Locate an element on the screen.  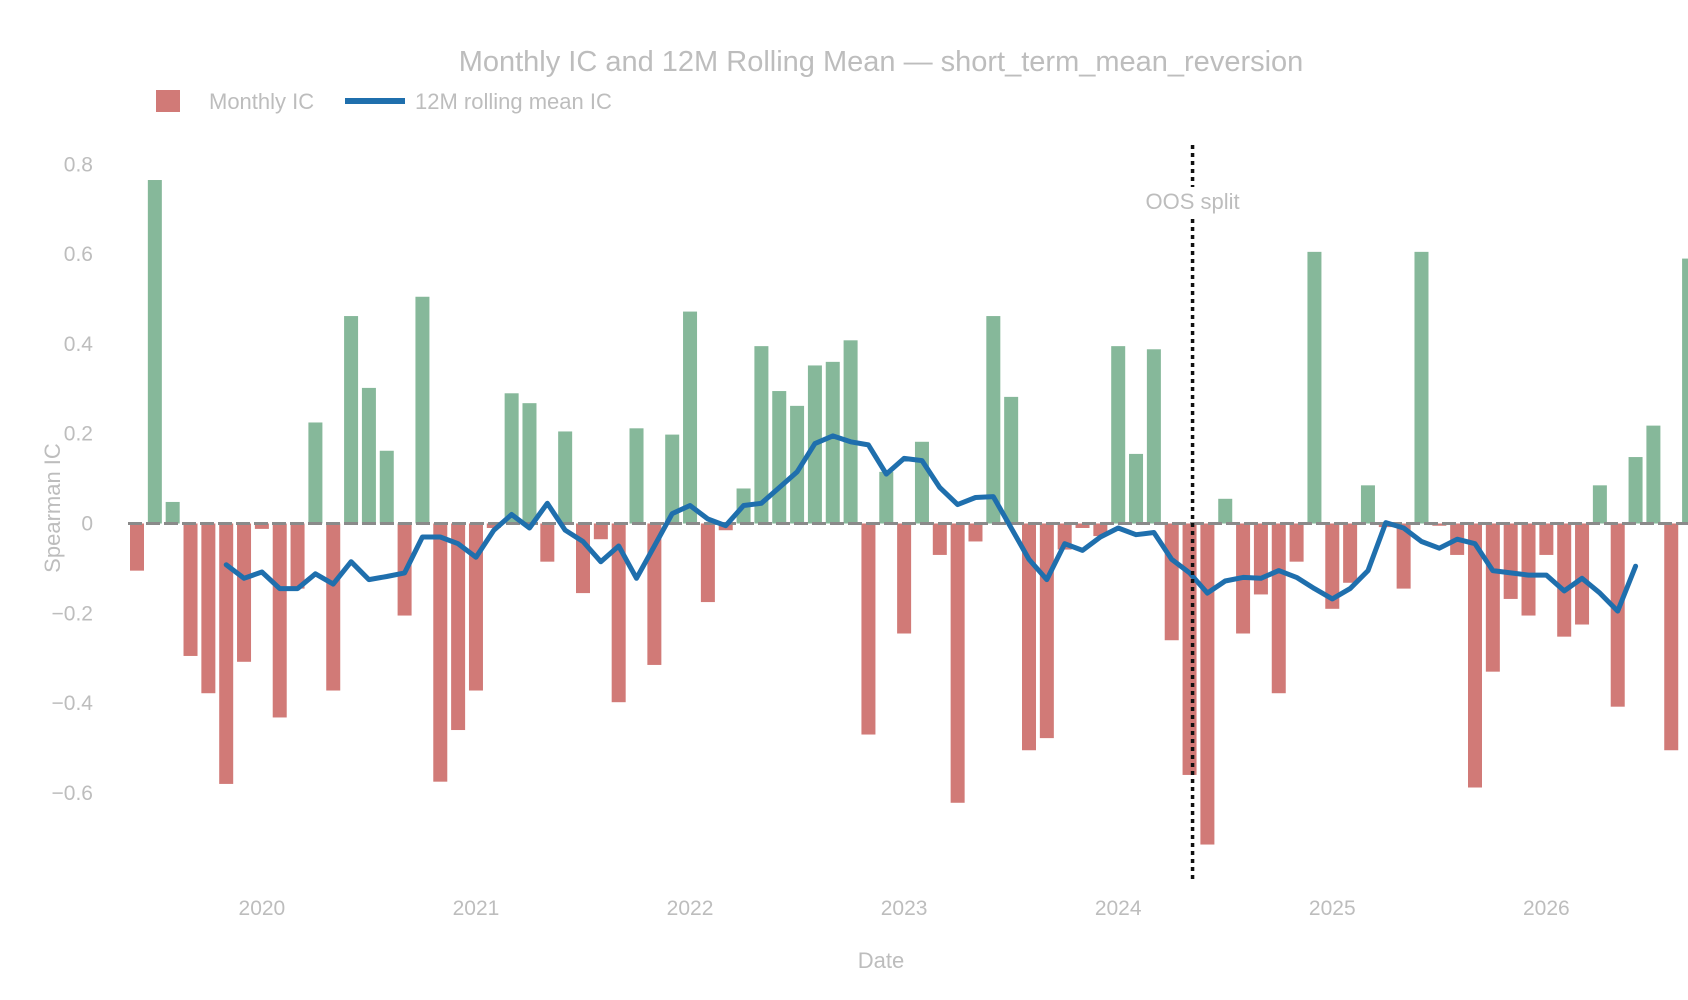
legend-label-monthly-ic: Monthly IC is located at coordinates (261, 101).